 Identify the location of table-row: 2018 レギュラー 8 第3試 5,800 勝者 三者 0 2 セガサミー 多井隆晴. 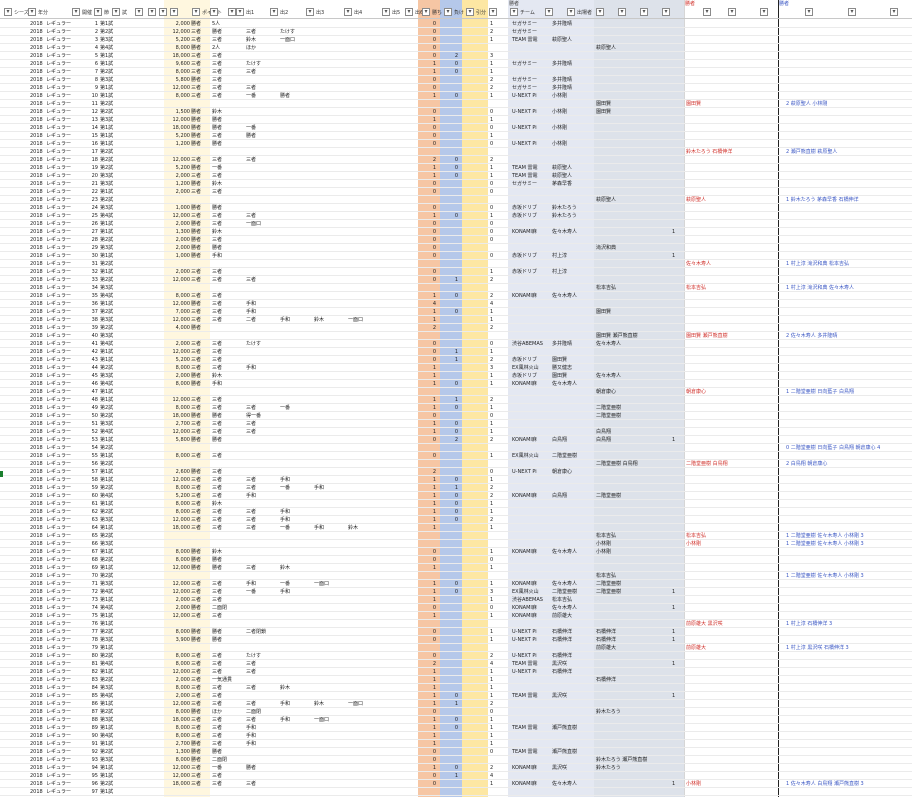
(456, 80).